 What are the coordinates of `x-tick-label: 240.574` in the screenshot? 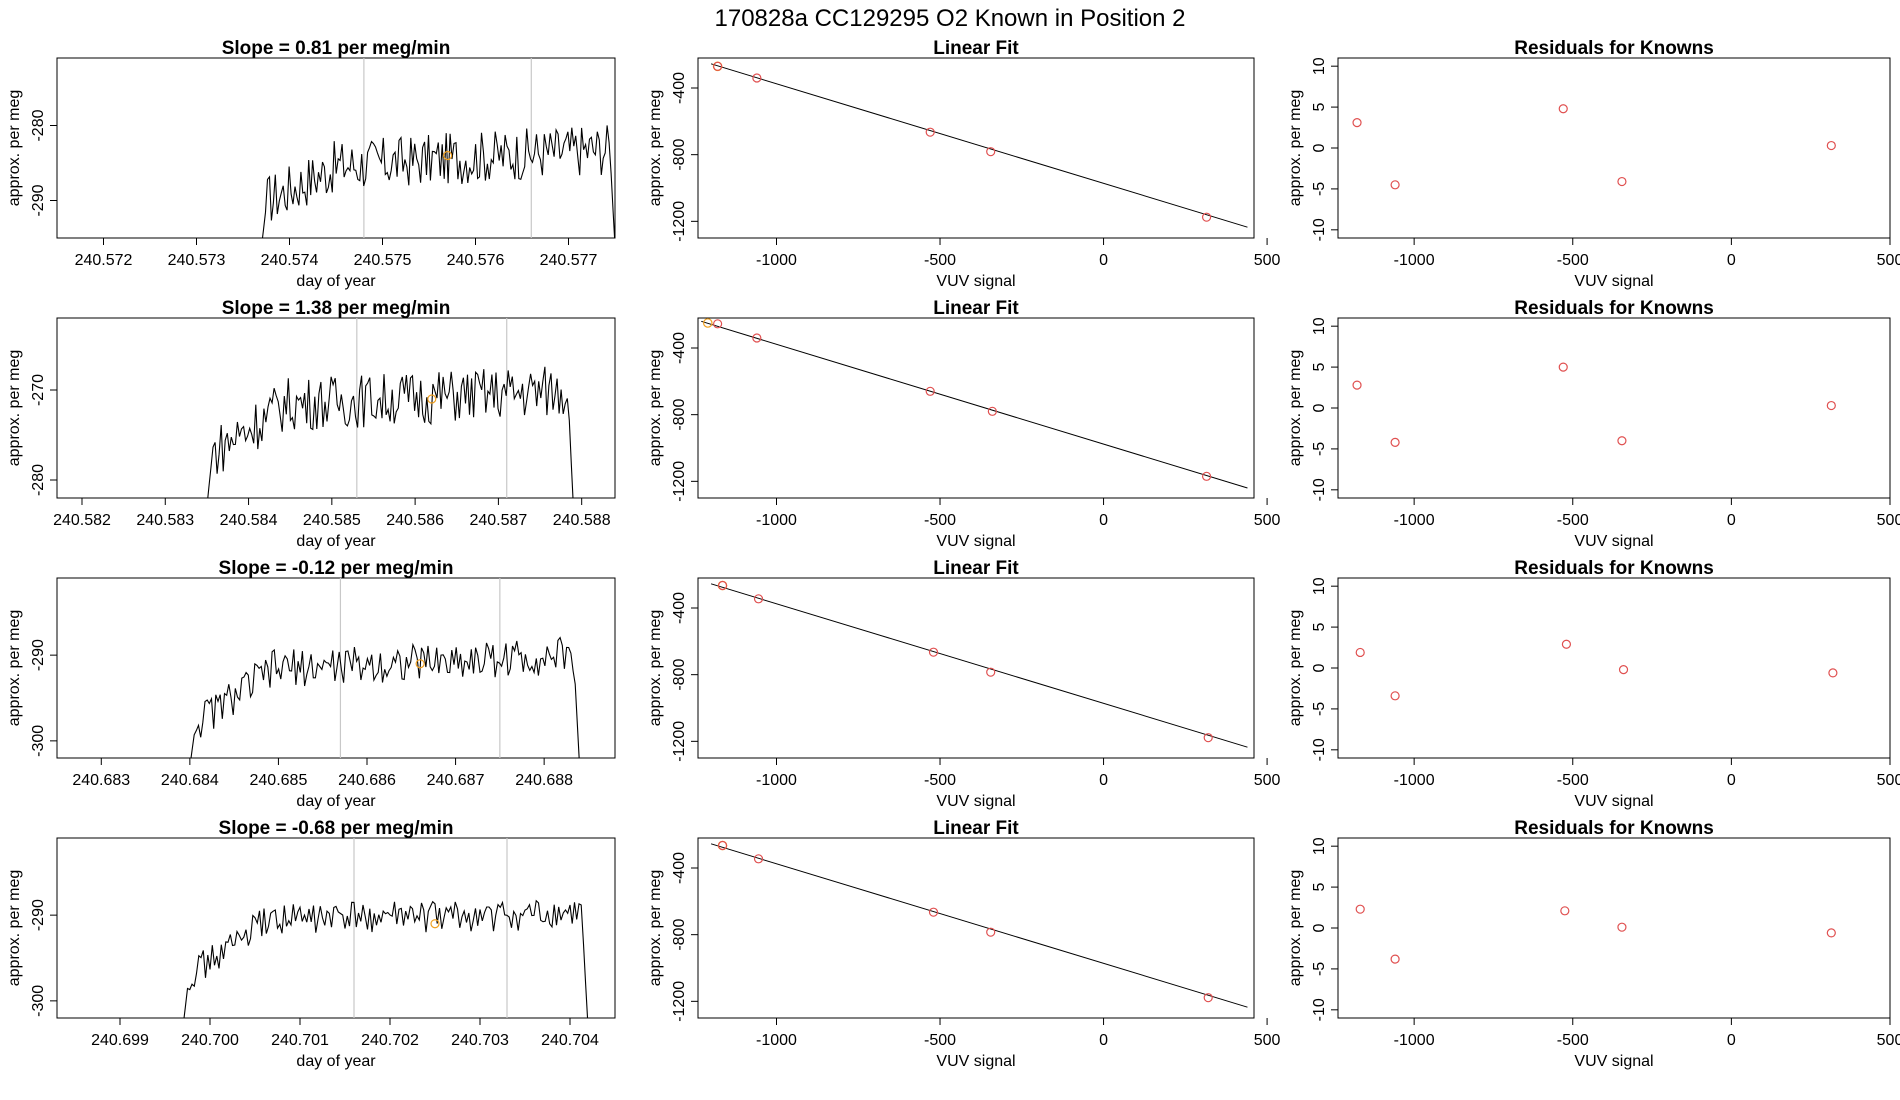 It's located at (290, 260).